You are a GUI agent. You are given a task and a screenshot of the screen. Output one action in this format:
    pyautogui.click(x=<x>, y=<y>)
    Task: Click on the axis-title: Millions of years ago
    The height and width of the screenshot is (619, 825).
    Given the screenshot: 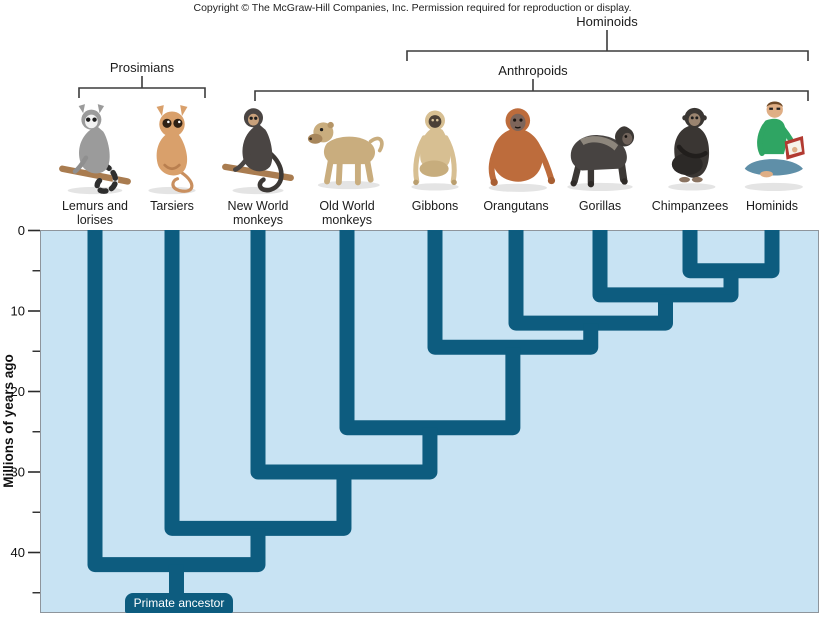 What is the action you would take?
    pyautogui.click(x=8, y=421)
    